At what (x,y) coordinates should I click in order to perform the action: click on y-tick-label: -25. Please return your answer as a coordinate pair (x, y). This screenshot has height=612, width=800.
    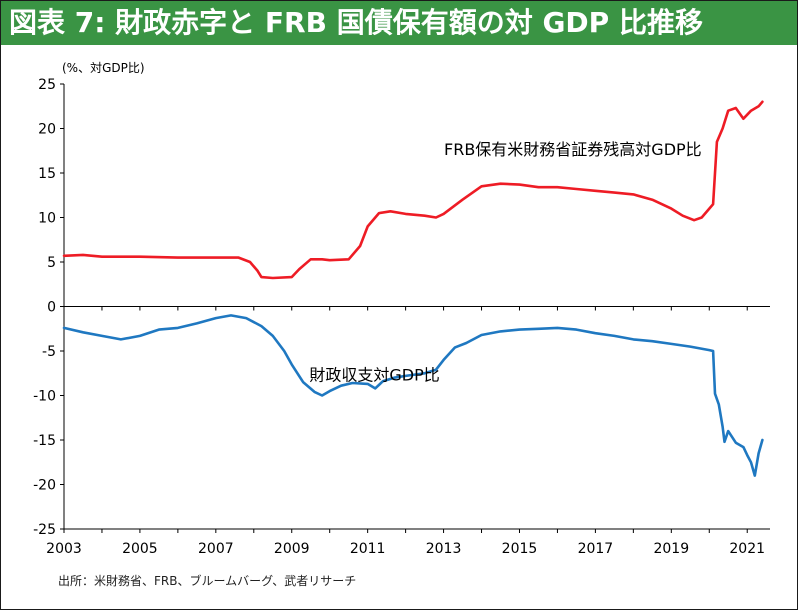
    Looking at the image, I should click on (44, 530).